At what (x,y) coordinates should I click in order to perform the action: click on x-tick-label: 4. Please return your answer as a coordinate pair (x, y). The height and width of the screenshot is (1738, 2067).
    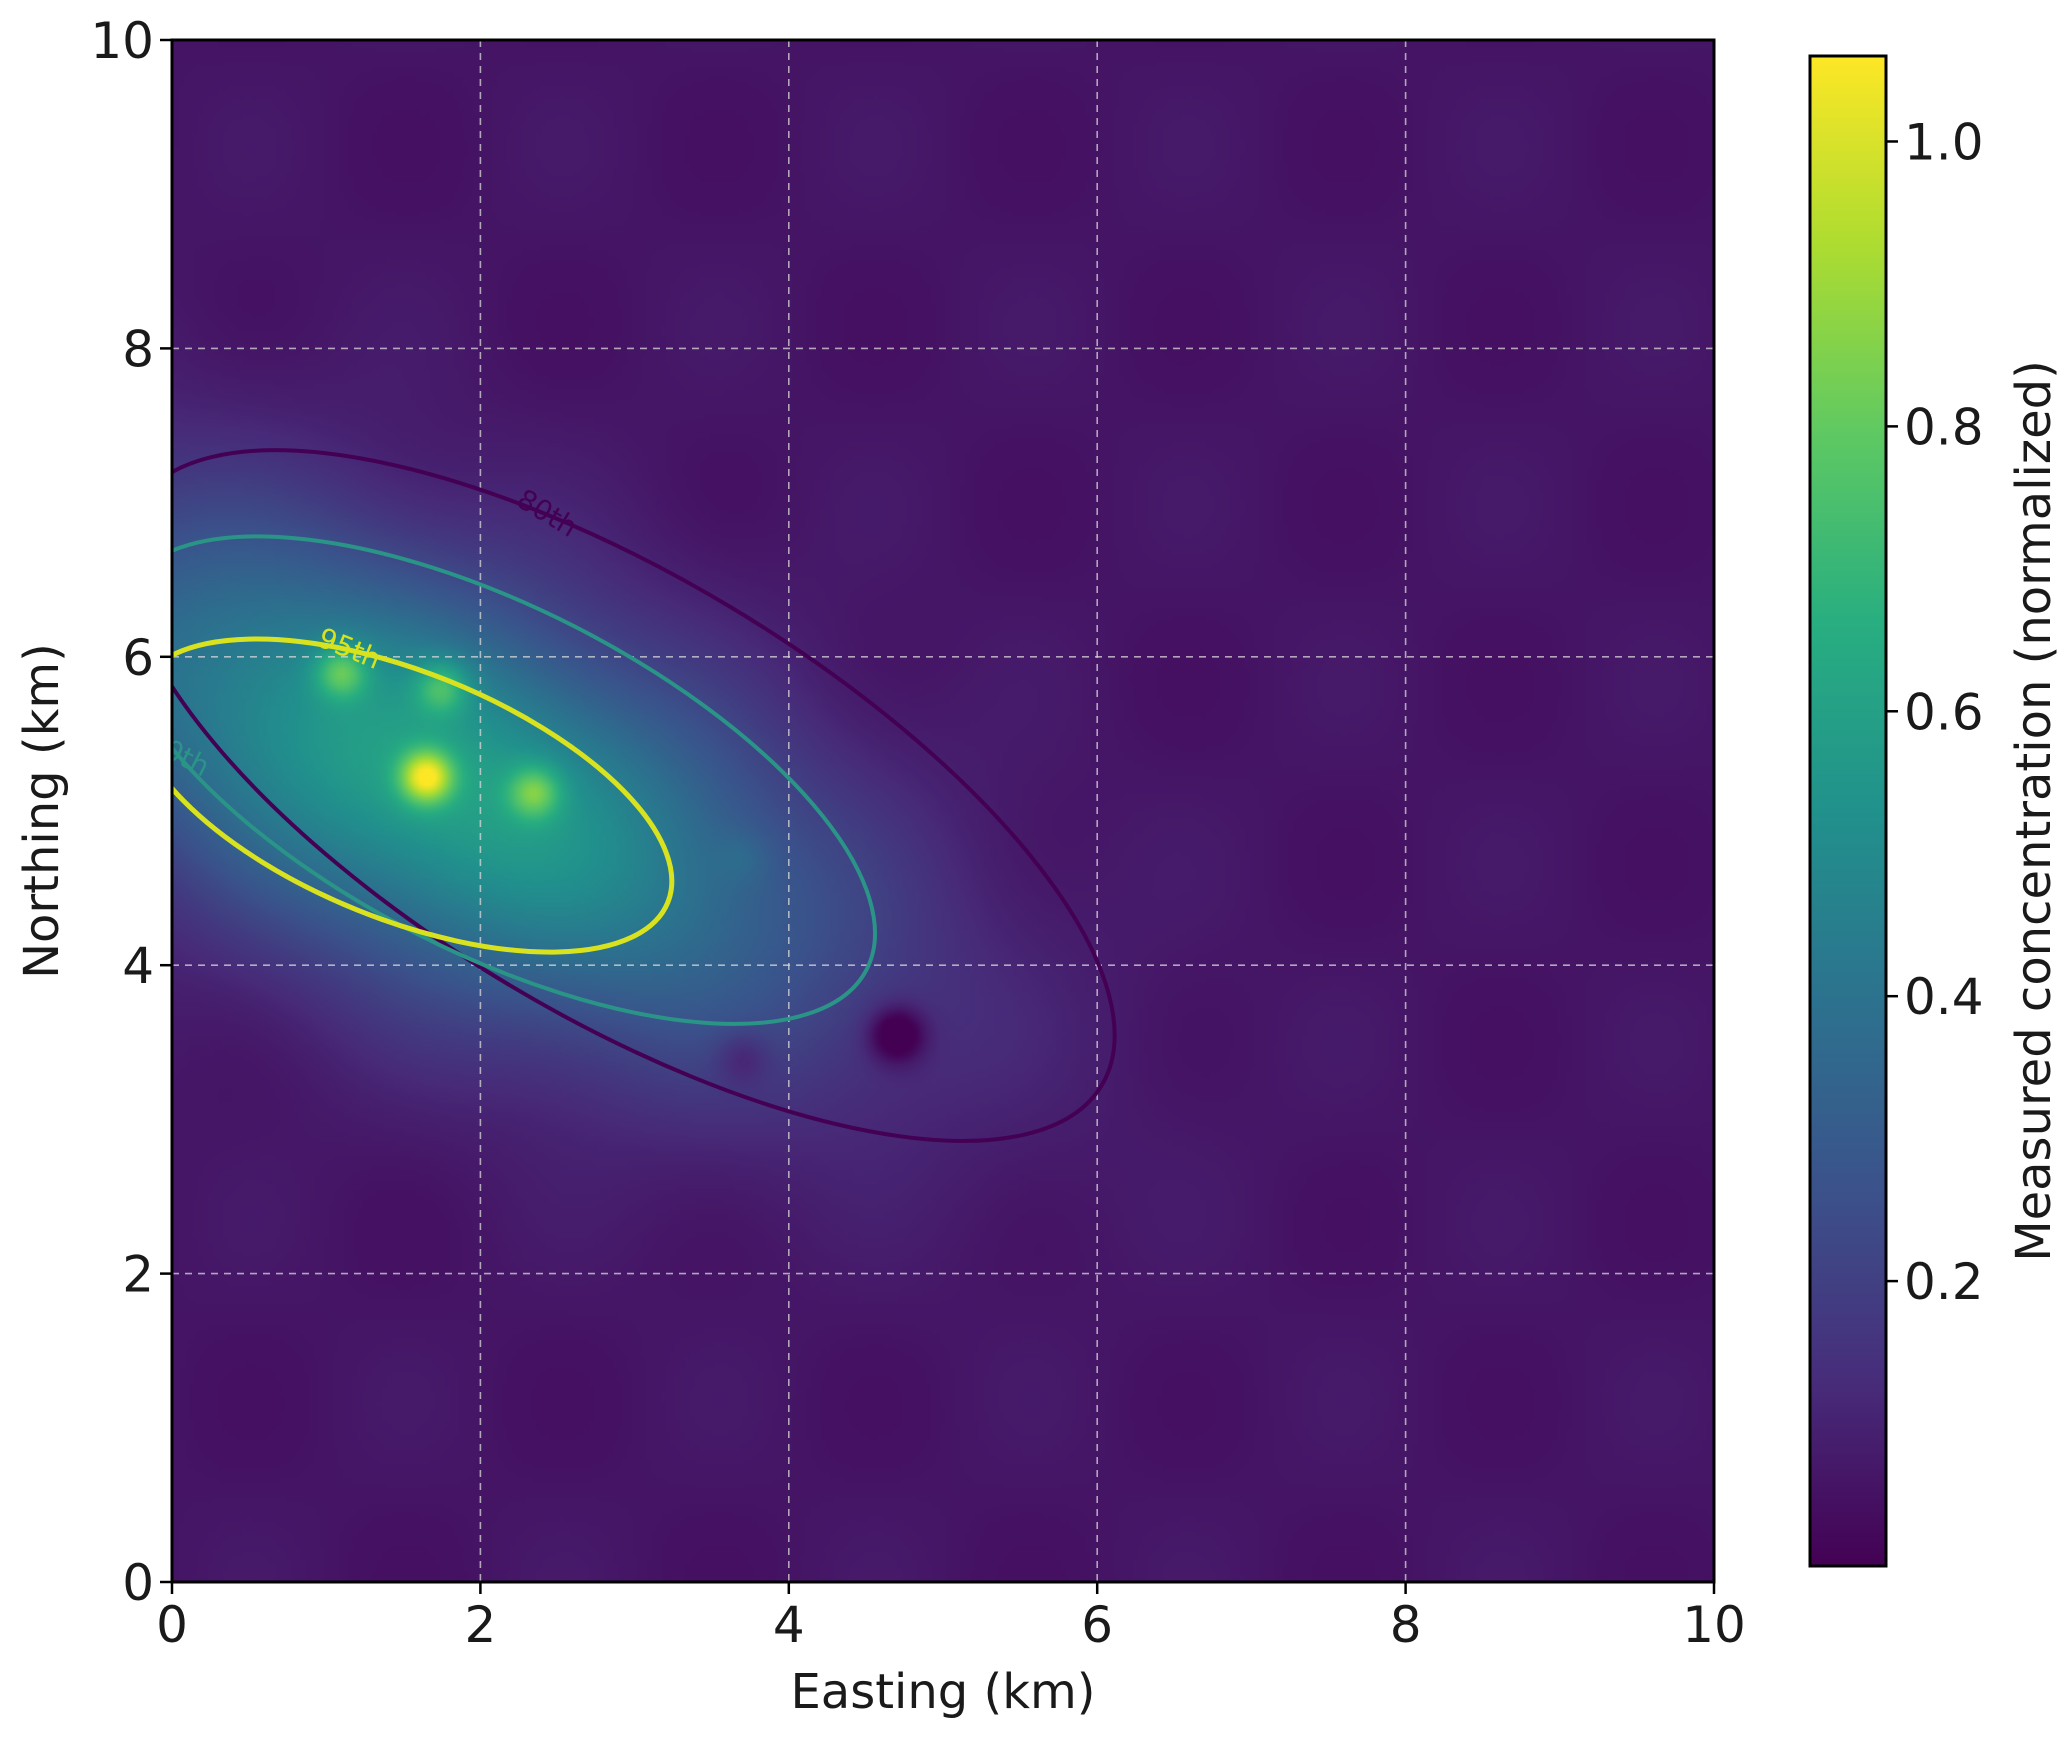
    Looking at the image, I should click on (789, 1625).